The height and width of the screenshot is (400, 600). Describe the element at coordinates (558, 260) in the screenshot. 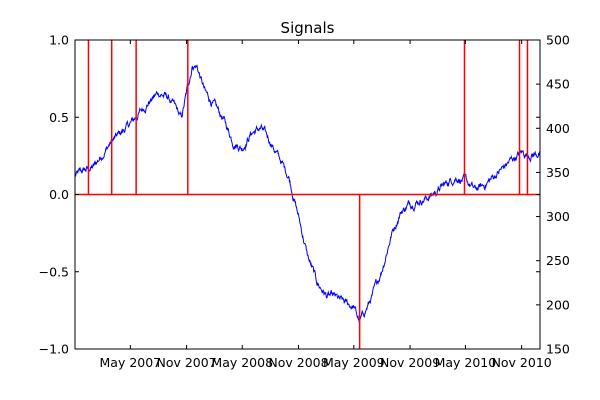

I see `right-tick-label: 250` at that location.